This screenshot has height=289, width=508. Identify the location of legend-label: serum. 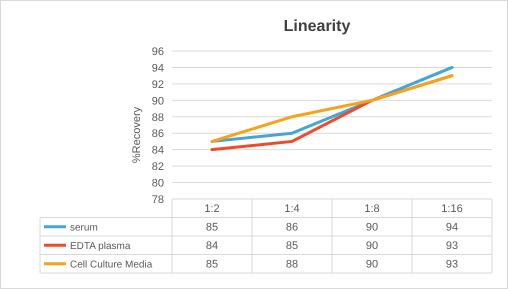
(84, 228).